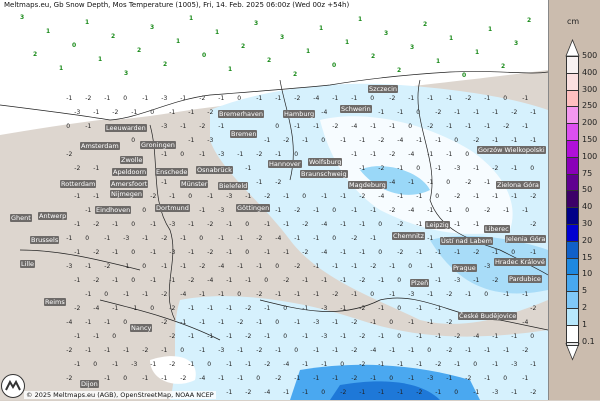 The width and height of the screenshot is (600, 401). Describe the element at coordinates (324, 174) in the screenshot. I see `city-label: Braunschweig` at that location.